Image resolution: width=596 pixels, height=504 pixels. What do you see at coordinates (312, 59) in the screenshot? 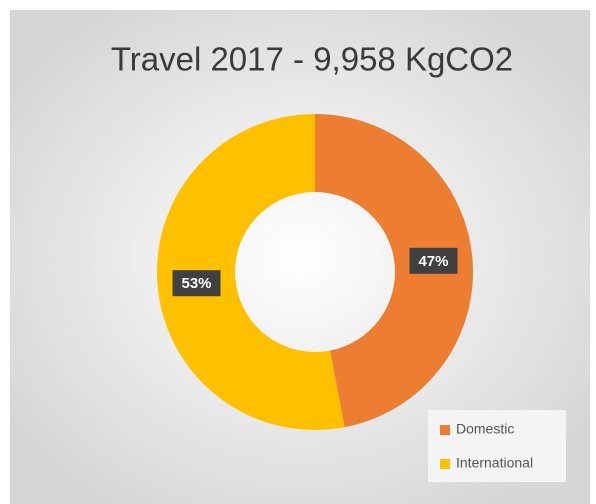
I see `chart-title: Travel 2017 - 9,958 KgCO2` at bounding box center [312, 59].